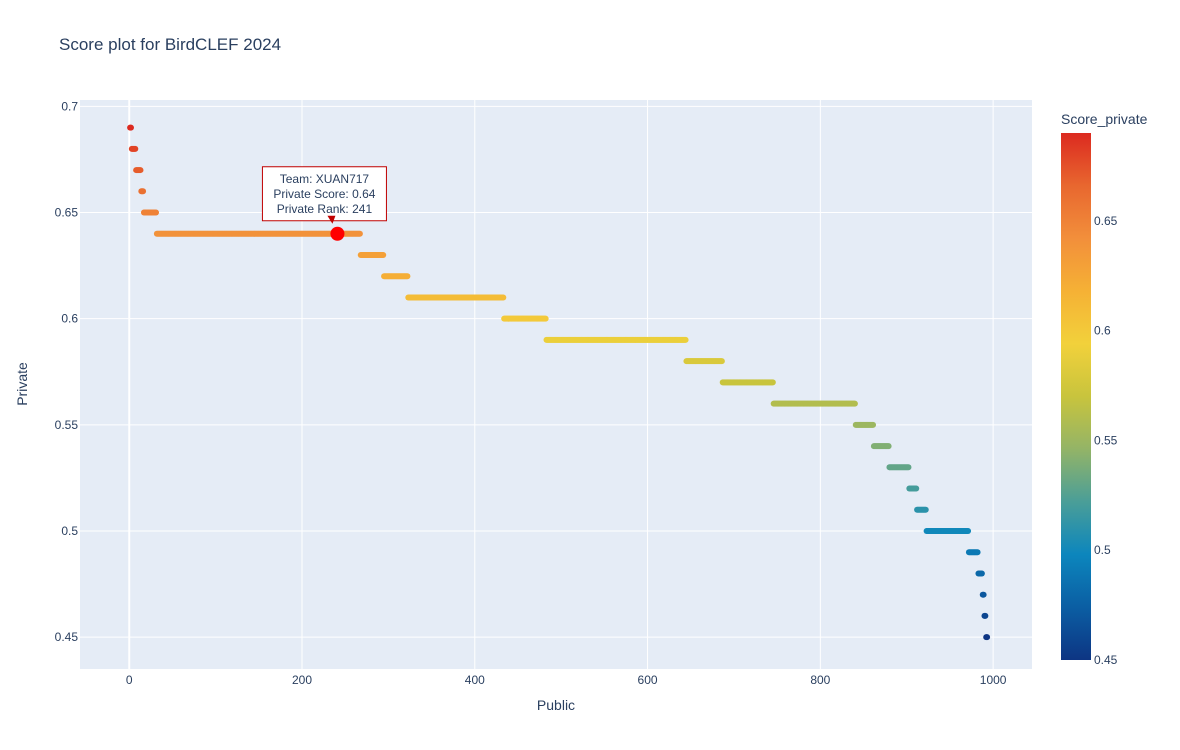 The height and width of the screenshot is (750, 1180). I want to click on x-tick-label: 0, so click(129, 680).